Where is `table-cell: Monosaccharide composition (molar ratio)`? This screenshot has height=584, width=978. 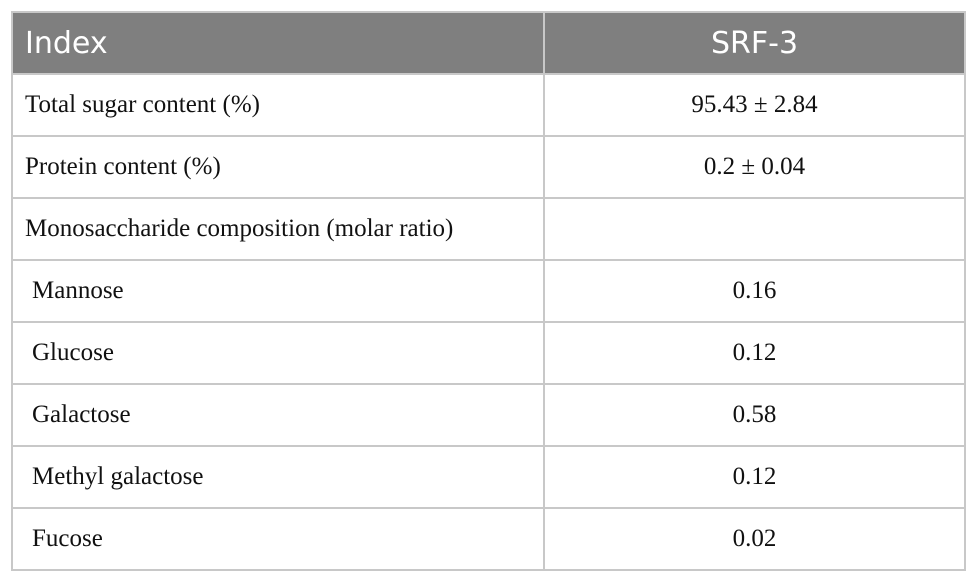 table-cell: Monosaccharide composition (molar ratio) is located at coordinates (278, 229).